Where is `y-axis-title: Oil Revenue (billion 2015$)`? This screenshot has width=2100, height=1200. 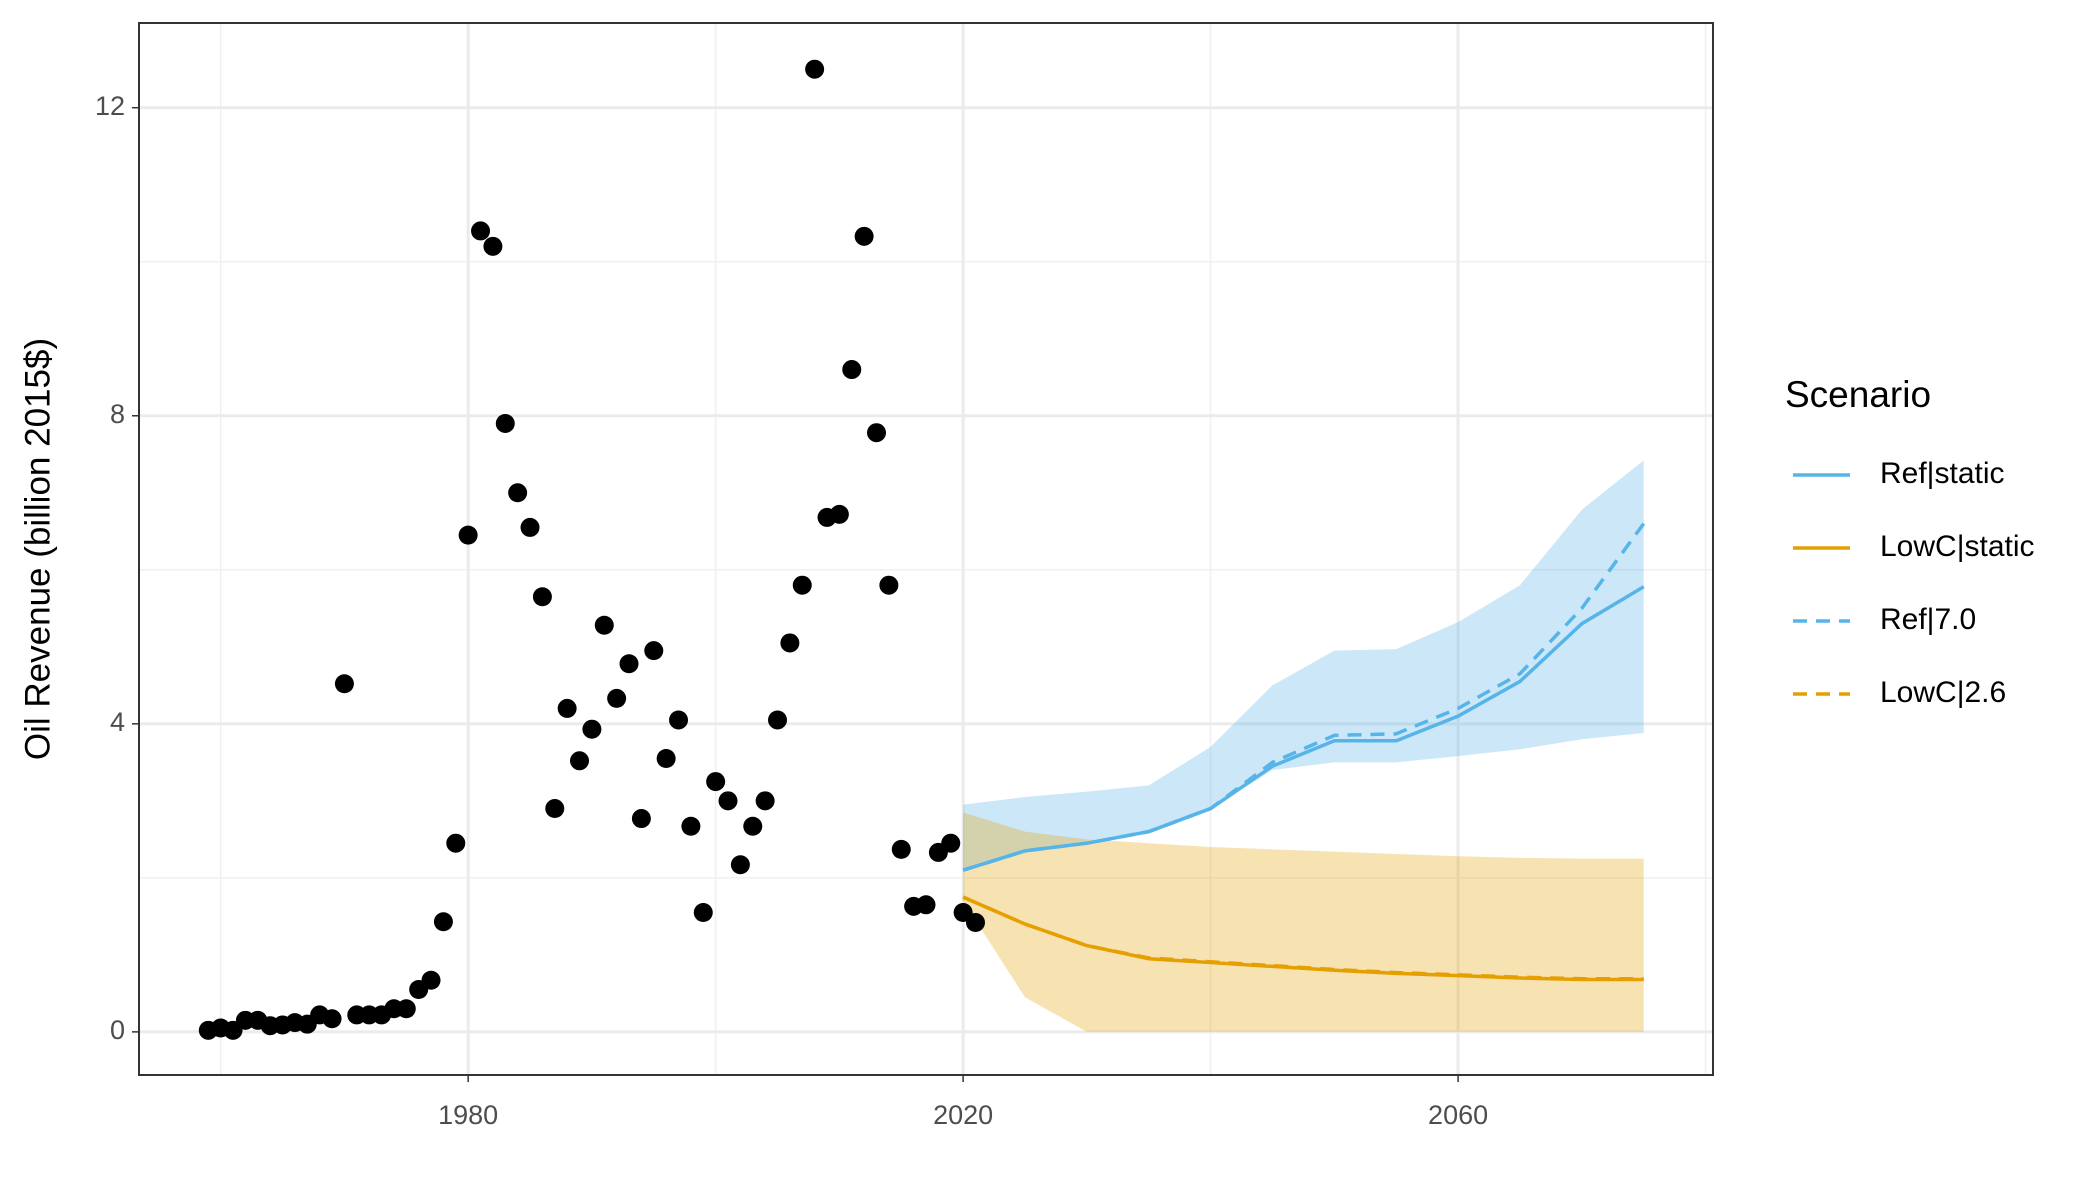
y-axis-title: Oil Revenue (billion 2015$) is located at coordinates (37, 549).